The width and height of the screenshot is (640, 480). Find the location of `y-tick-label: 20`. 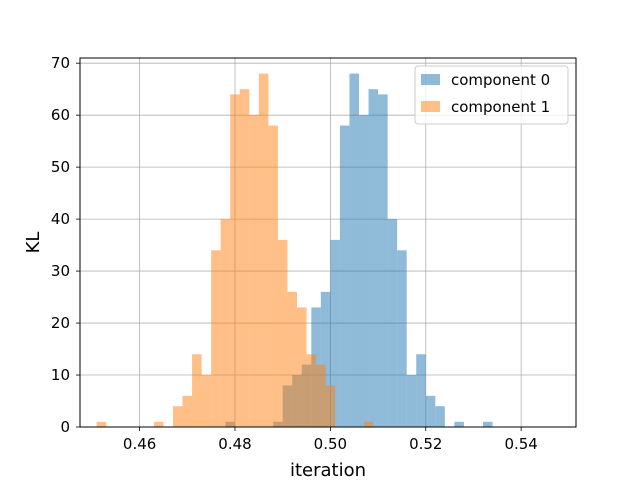

y-tick-label: 20 is located at coordinates (60, 323).